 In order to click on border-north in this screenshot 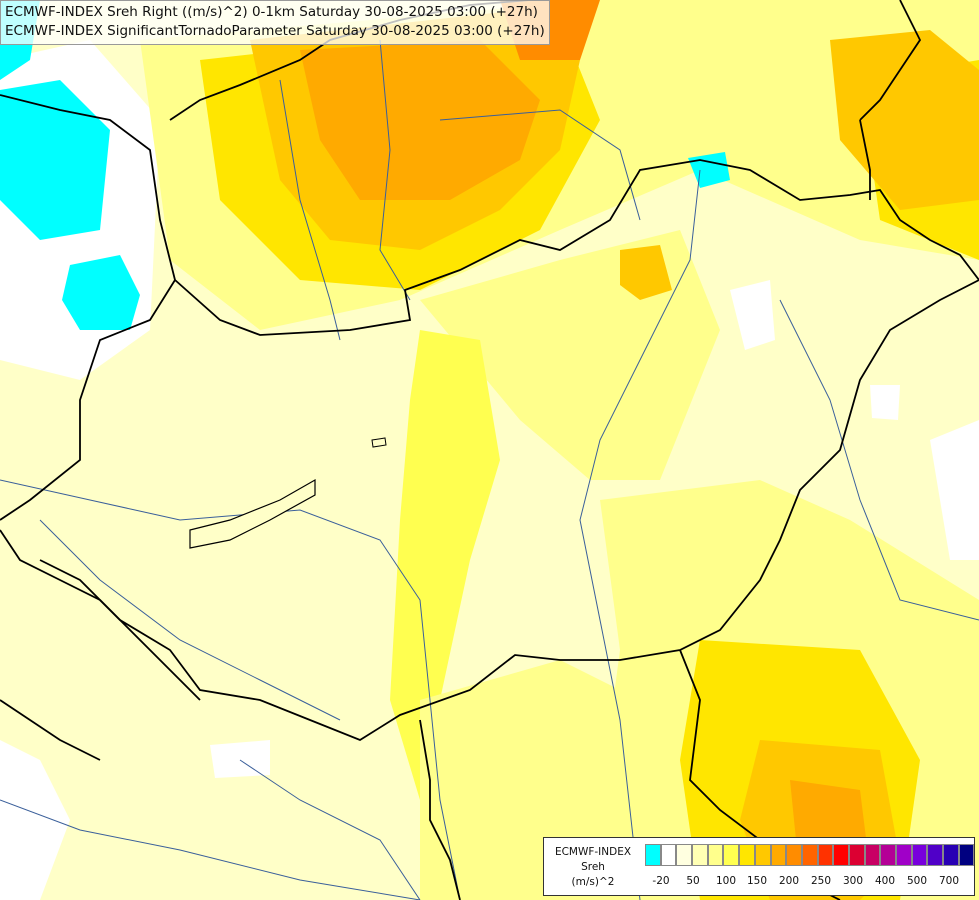, I will do `click(88, 187)`.